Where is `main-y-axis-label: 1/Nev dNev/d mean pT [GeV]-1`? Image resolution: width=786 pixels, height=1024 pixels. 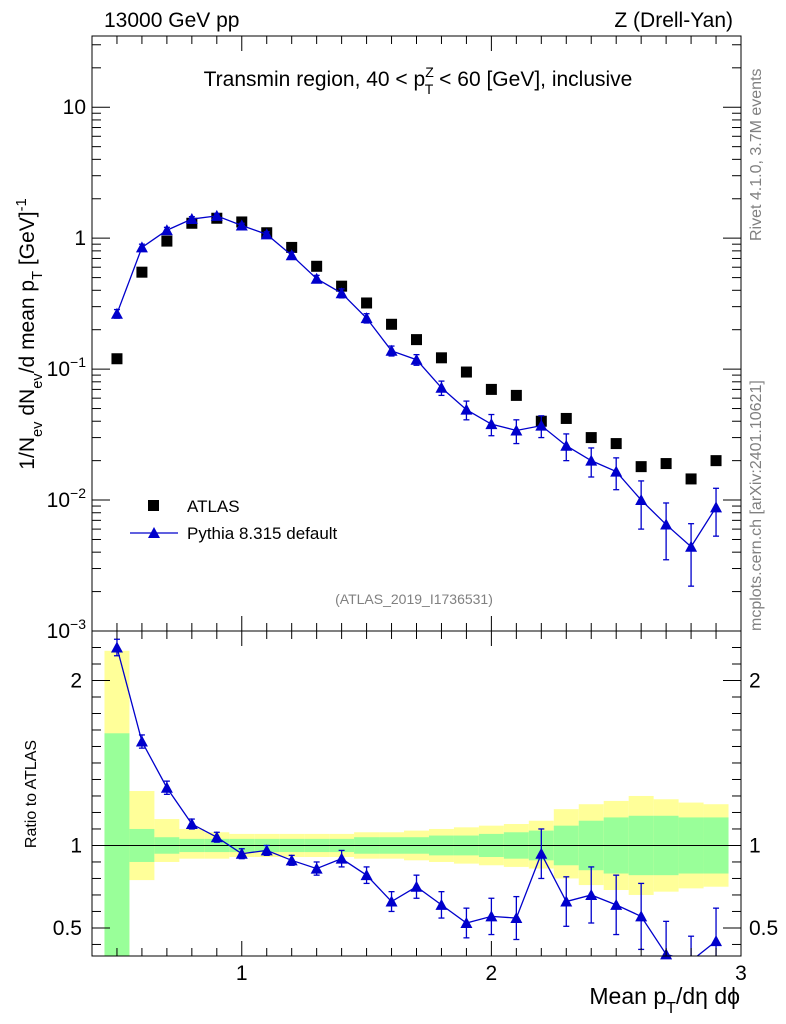
main-y-axis-label: 1/Nev dNev/d mean pT [GeV]-1 is located at coordinates (30, 333).